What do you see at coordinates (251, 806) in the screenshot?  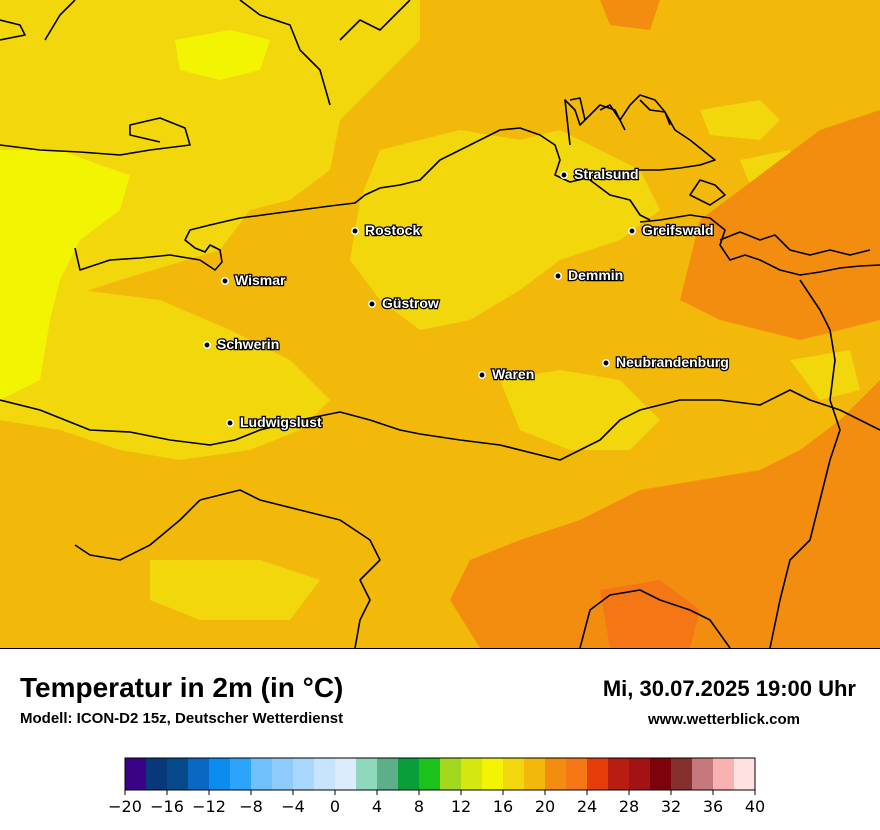 I see `colorbar-tick-label: −8` at bounding box center [251, 806].